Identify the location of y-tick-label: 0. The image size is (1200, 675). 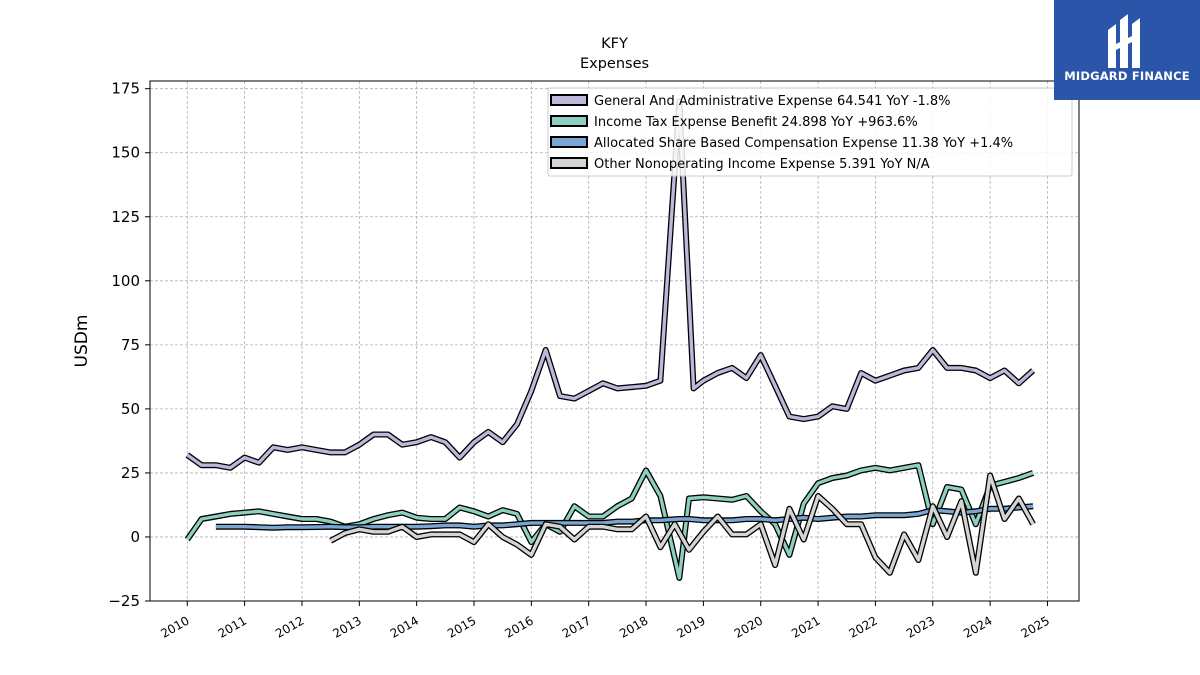
(135, 537).